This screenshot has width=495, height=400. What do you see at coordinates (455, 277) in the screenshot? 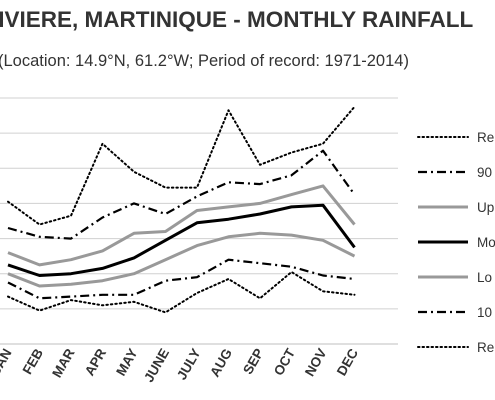
I see `legend-item: Lo` at bounding box center [455, 277].